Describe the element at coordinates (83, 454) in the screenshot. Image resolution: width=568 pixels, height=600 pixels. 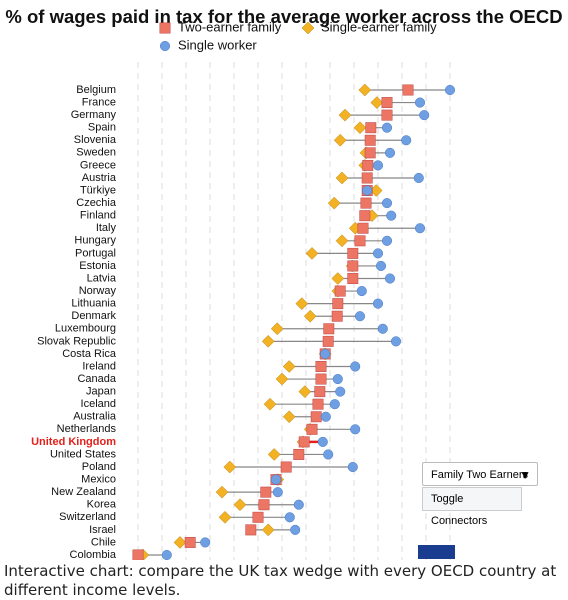
I see `country-label: United States` at that location.